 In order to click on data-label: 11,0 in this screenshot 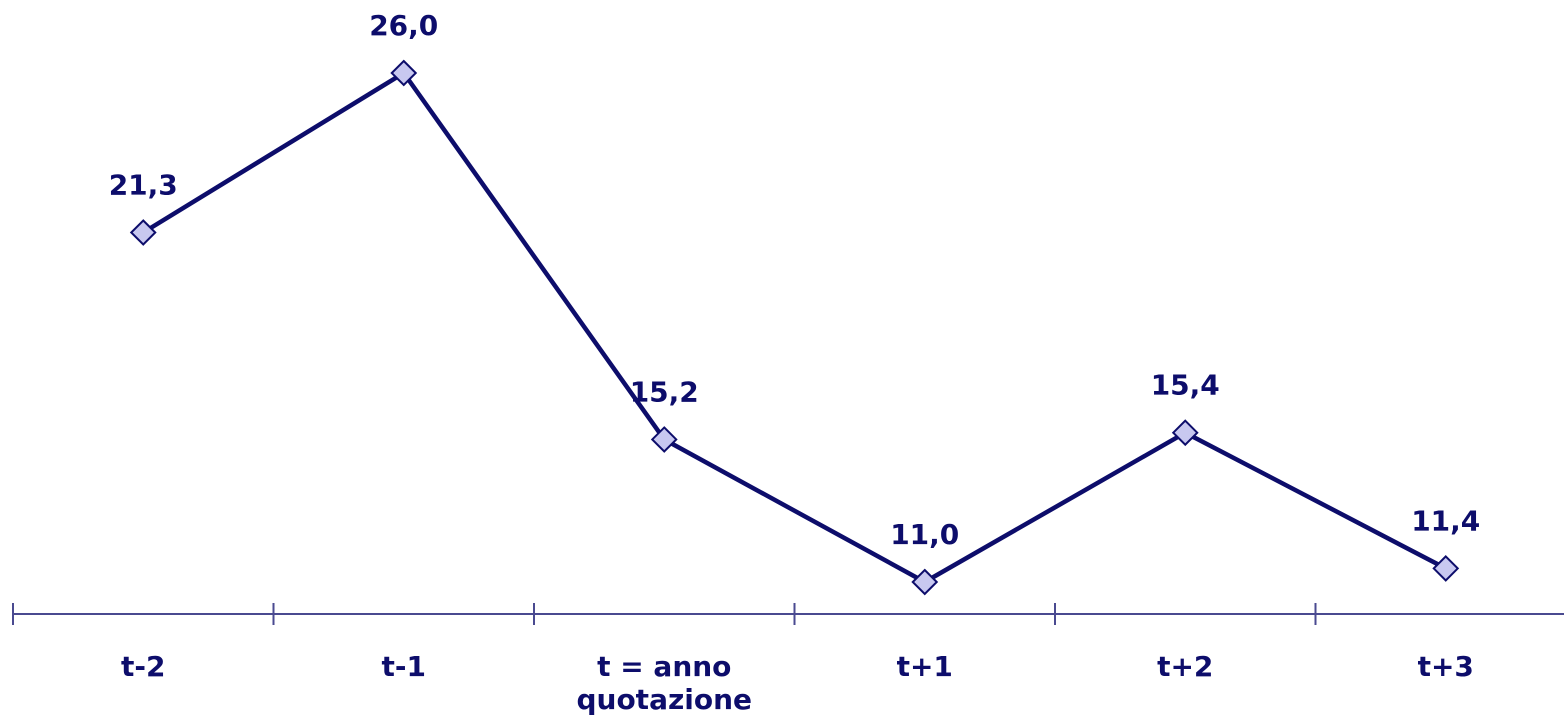, I will do `click(924, 534)`.